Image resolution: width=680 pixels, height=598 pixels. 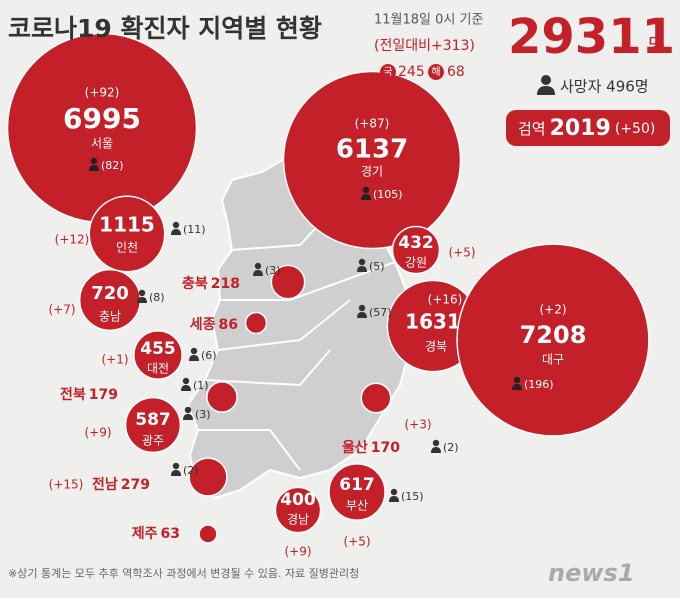 I want to click on date: 11월18일 0시 기준, so click(x=428, y=20).